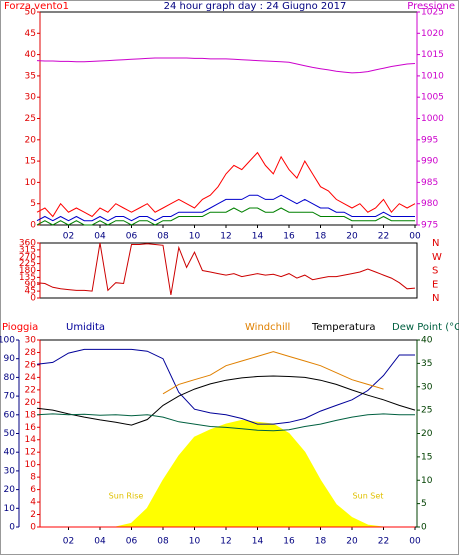 This screenshot has height=555, width=459. What do you see at coordinates (343, 327) in the screenshot?
I see `legend-entry: Temperatura` at bounding box center [343, 327].